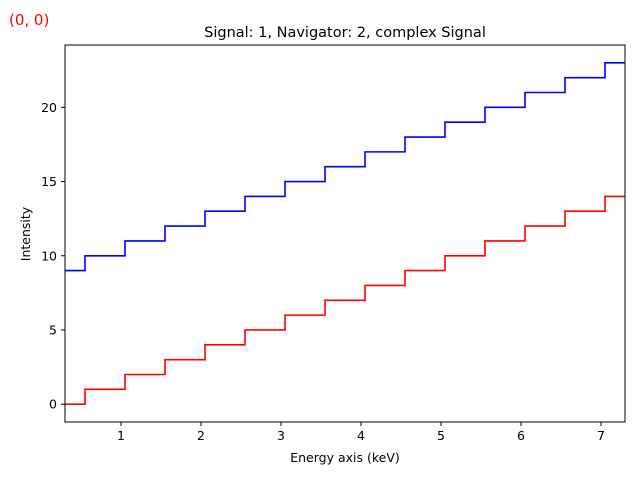 This screenshot has height=480, width=640. What do you see at coordinates (441, 435) in the screenshot?
I see `x-tick-label: 5` at bounding box center [441, 435].